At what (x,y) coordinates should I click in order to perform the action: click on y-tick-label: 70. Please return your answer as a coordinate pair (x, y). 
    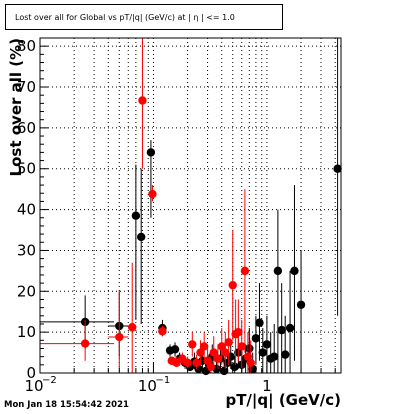
    Looking at the image, I should click on (26, 87).